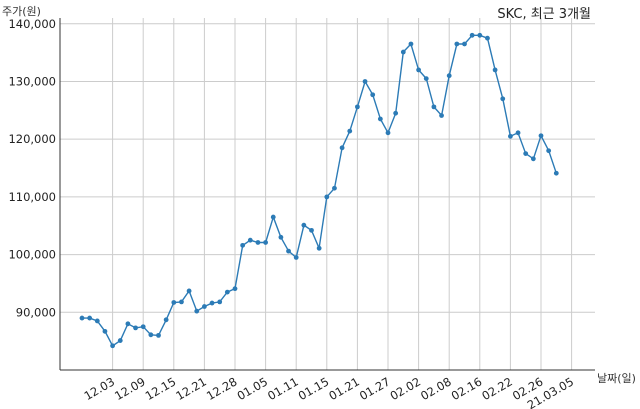  What do you see at coordinates (32, 24) in the screenshot?
I see `y-tick-label: 140,000` at bounding box center [32, 24].